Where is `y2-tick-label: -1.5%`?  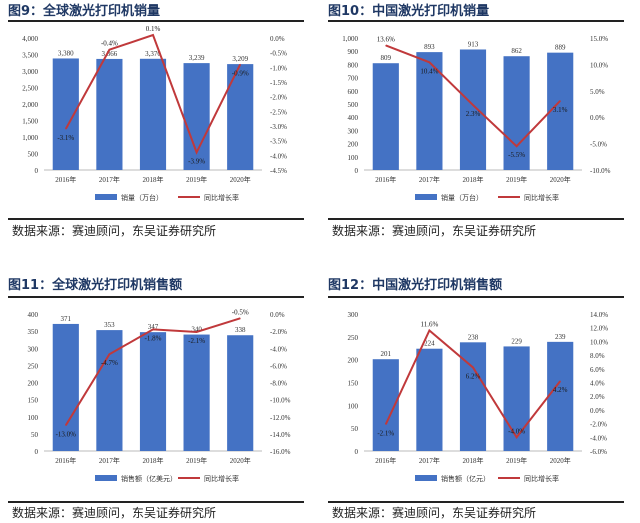 y2-tick-label: -1.5% is located at coordinates (278, 83).